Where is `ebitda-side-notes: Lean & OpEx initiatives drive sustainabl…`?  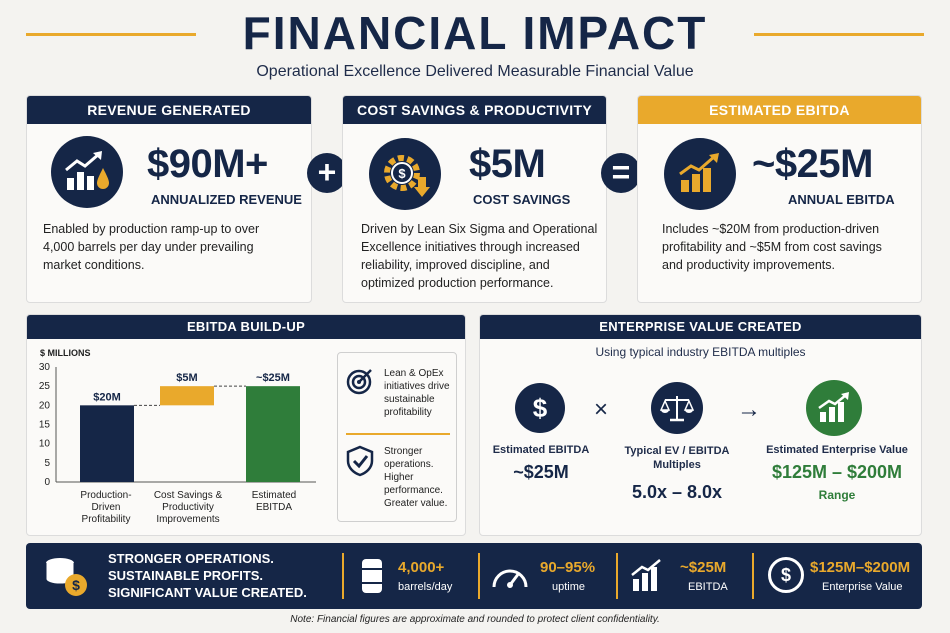
ebitda-side-notes: Lean & OpEx initiatives drive sustainabl… is located at coordinates (397, 437).